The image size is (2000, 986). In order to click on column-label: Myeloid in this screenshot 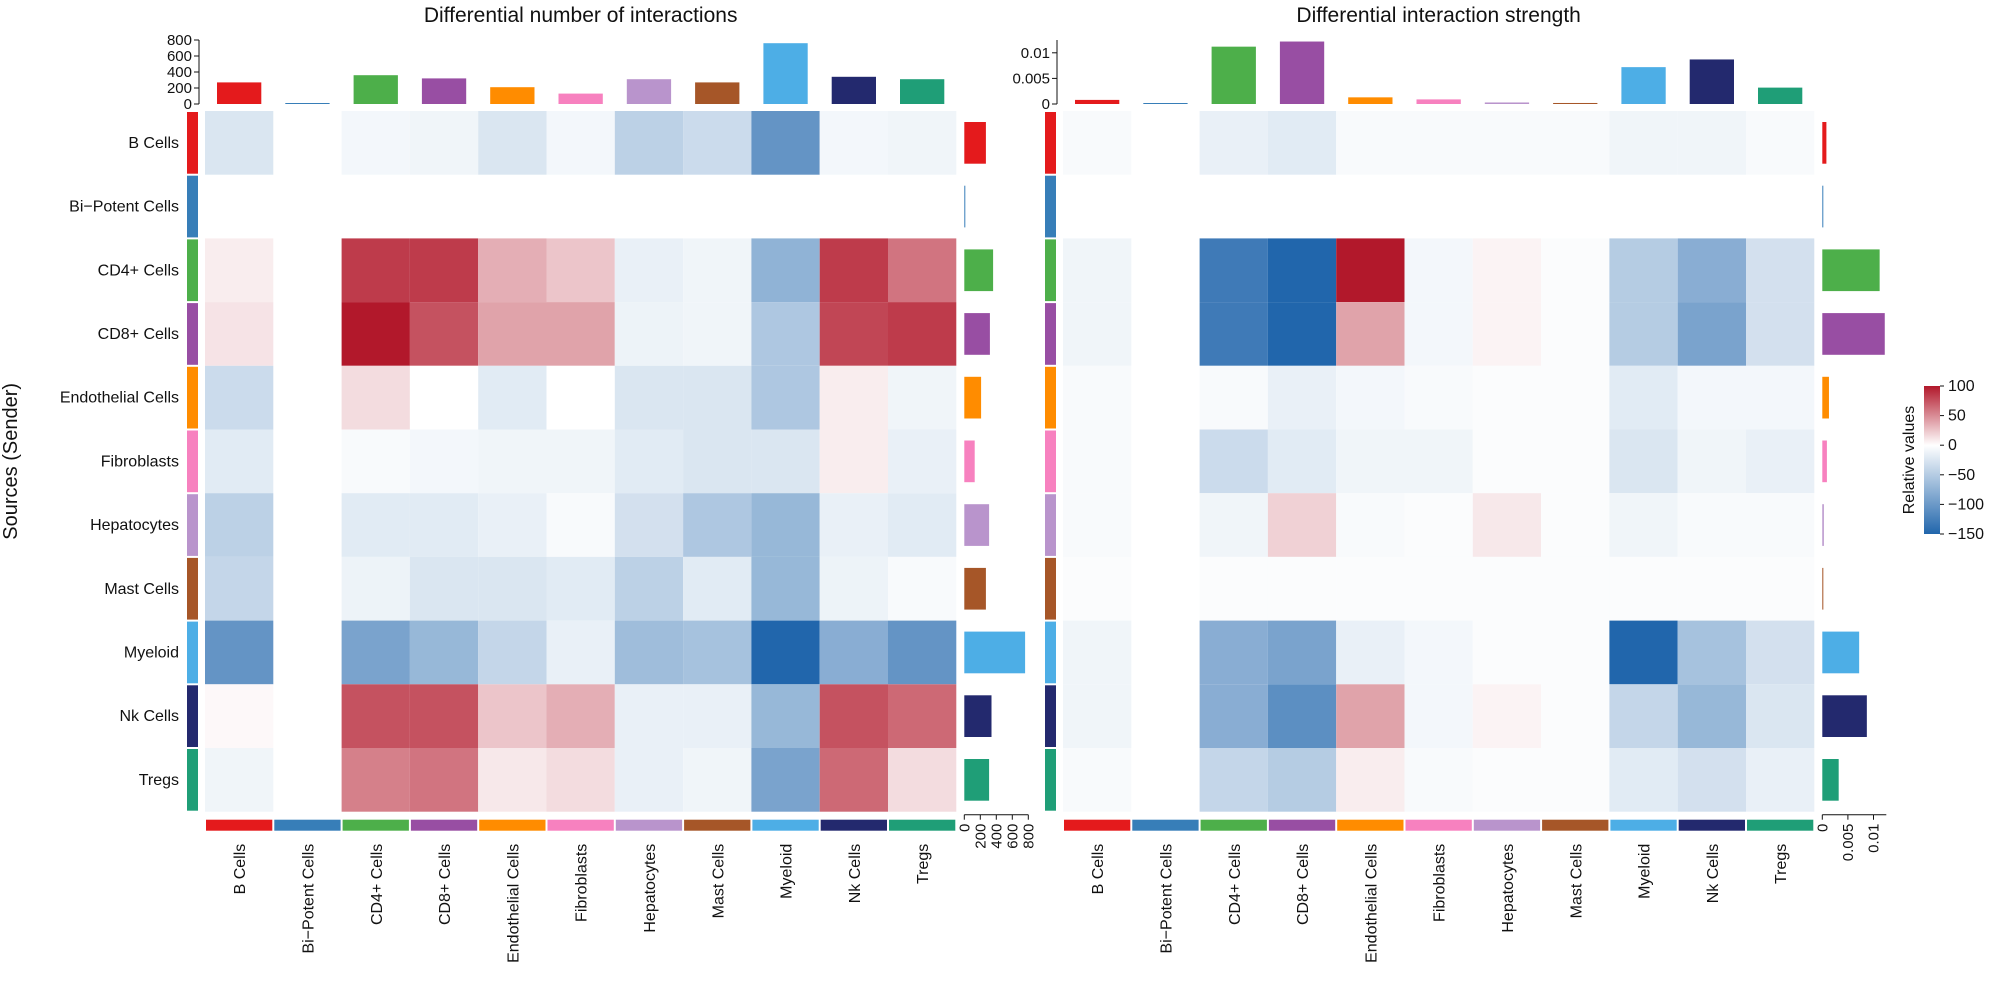, I will do `click(787, 871)`.